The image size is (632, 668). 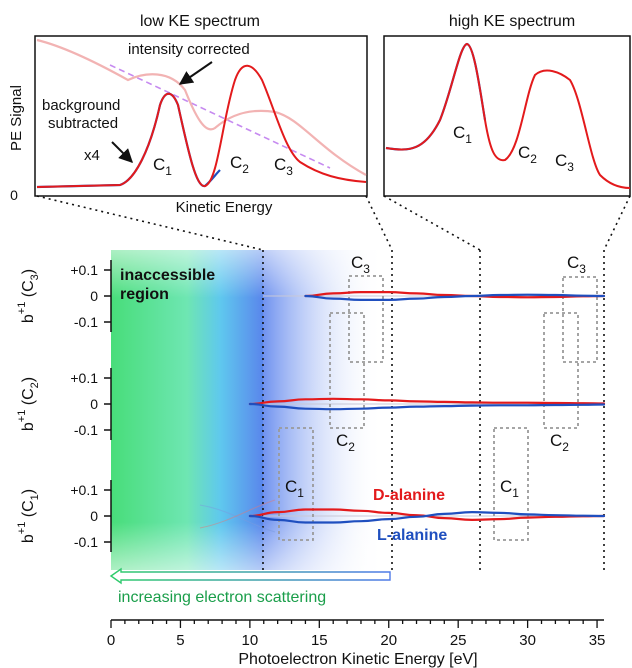 What do you see at coordinates (412, 535) in the screenshot?
I see `legend-l-alanine: L-alanine` at bounding box center [412, 535].